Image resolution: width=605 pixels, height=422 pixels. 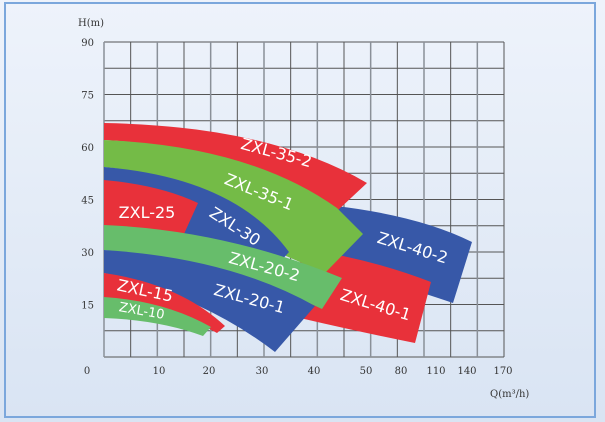 What do you see at coordinates (435, 371) in the screenshot?
I see `x-tick-label: 110` at bounding box center [435, 371].